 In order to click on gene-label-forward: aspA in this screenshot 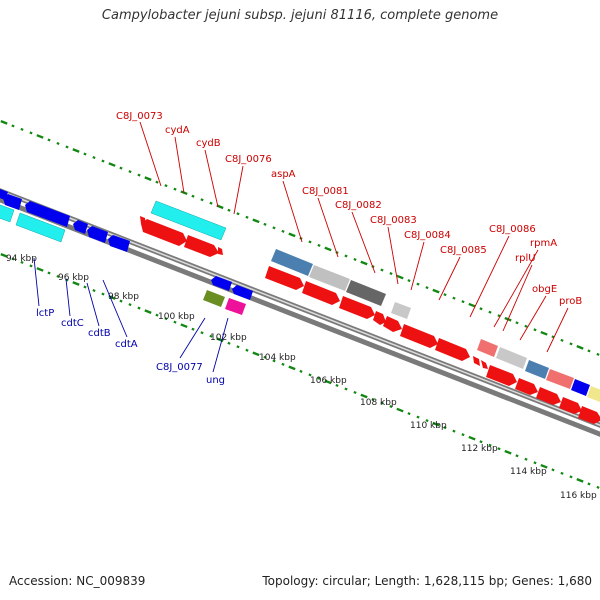, I will do `click(283, 174)`.